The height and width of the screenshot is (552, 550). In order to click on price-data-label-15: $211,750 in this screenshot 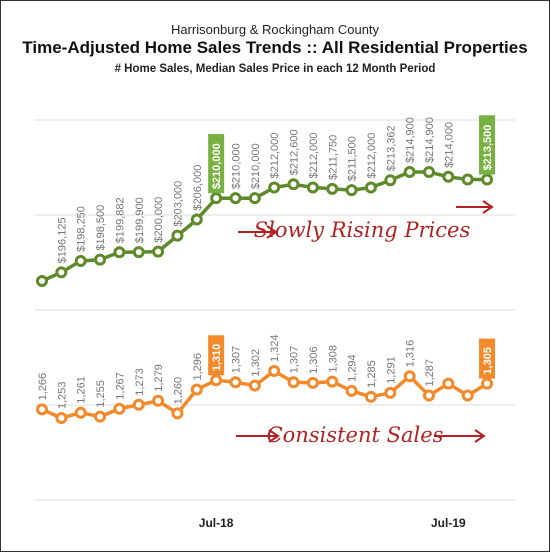, I will do `click(333, 157)`.